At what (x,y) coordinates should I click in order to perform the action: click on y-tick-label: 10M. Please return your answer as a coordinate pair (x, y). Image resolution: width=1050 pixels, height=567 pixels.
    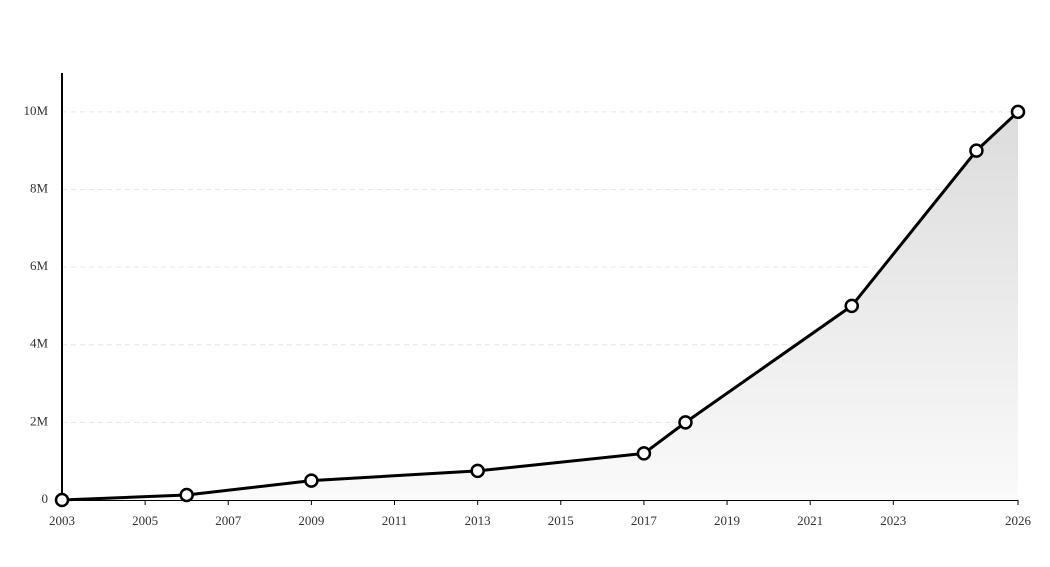
    Looking at the image, I should click on (35, 110).